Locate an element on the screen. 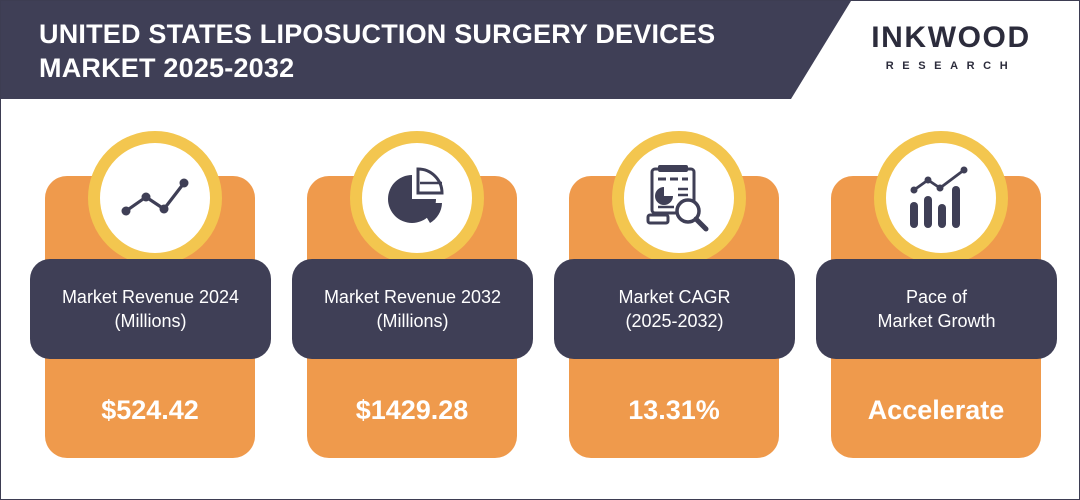 Image resolution: width=1080 pixels, height=500 pixels. pie-chart-icon is located at coordinates (416, 195).